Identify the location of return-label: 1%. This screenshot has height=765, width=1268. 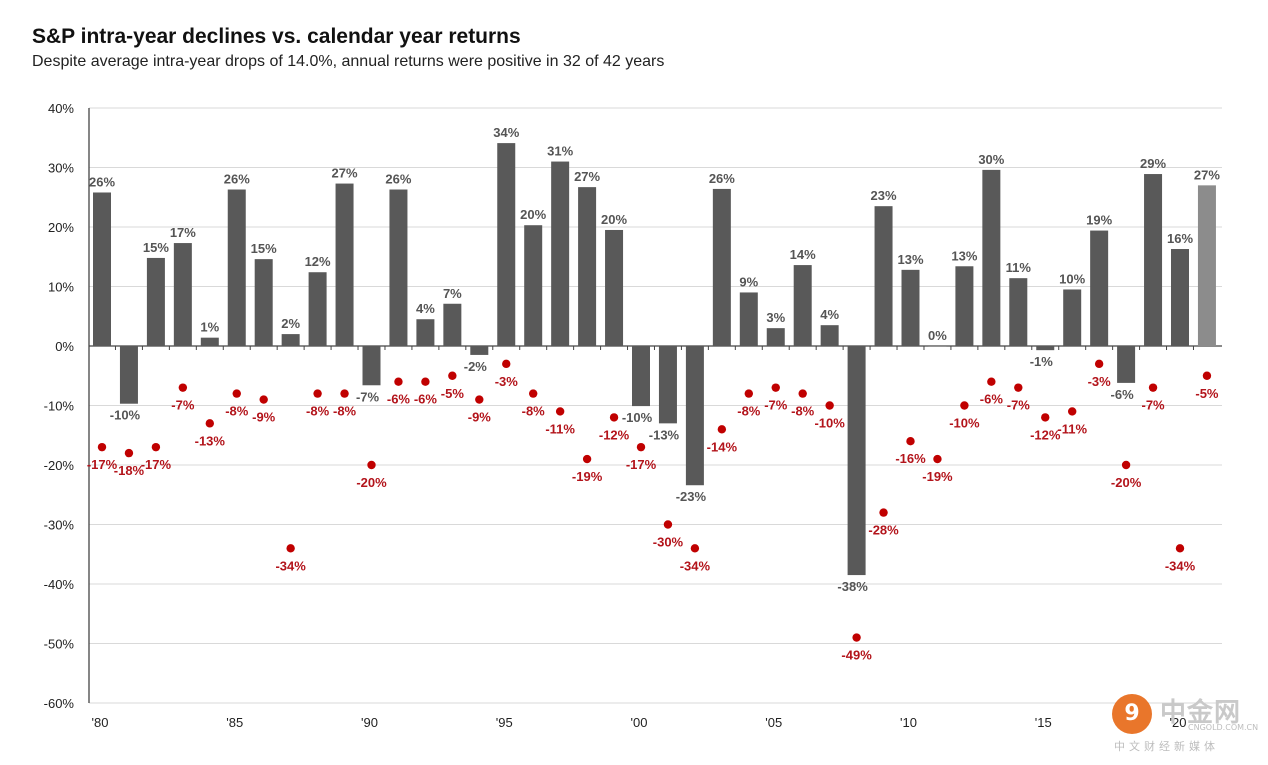
(209, 327).